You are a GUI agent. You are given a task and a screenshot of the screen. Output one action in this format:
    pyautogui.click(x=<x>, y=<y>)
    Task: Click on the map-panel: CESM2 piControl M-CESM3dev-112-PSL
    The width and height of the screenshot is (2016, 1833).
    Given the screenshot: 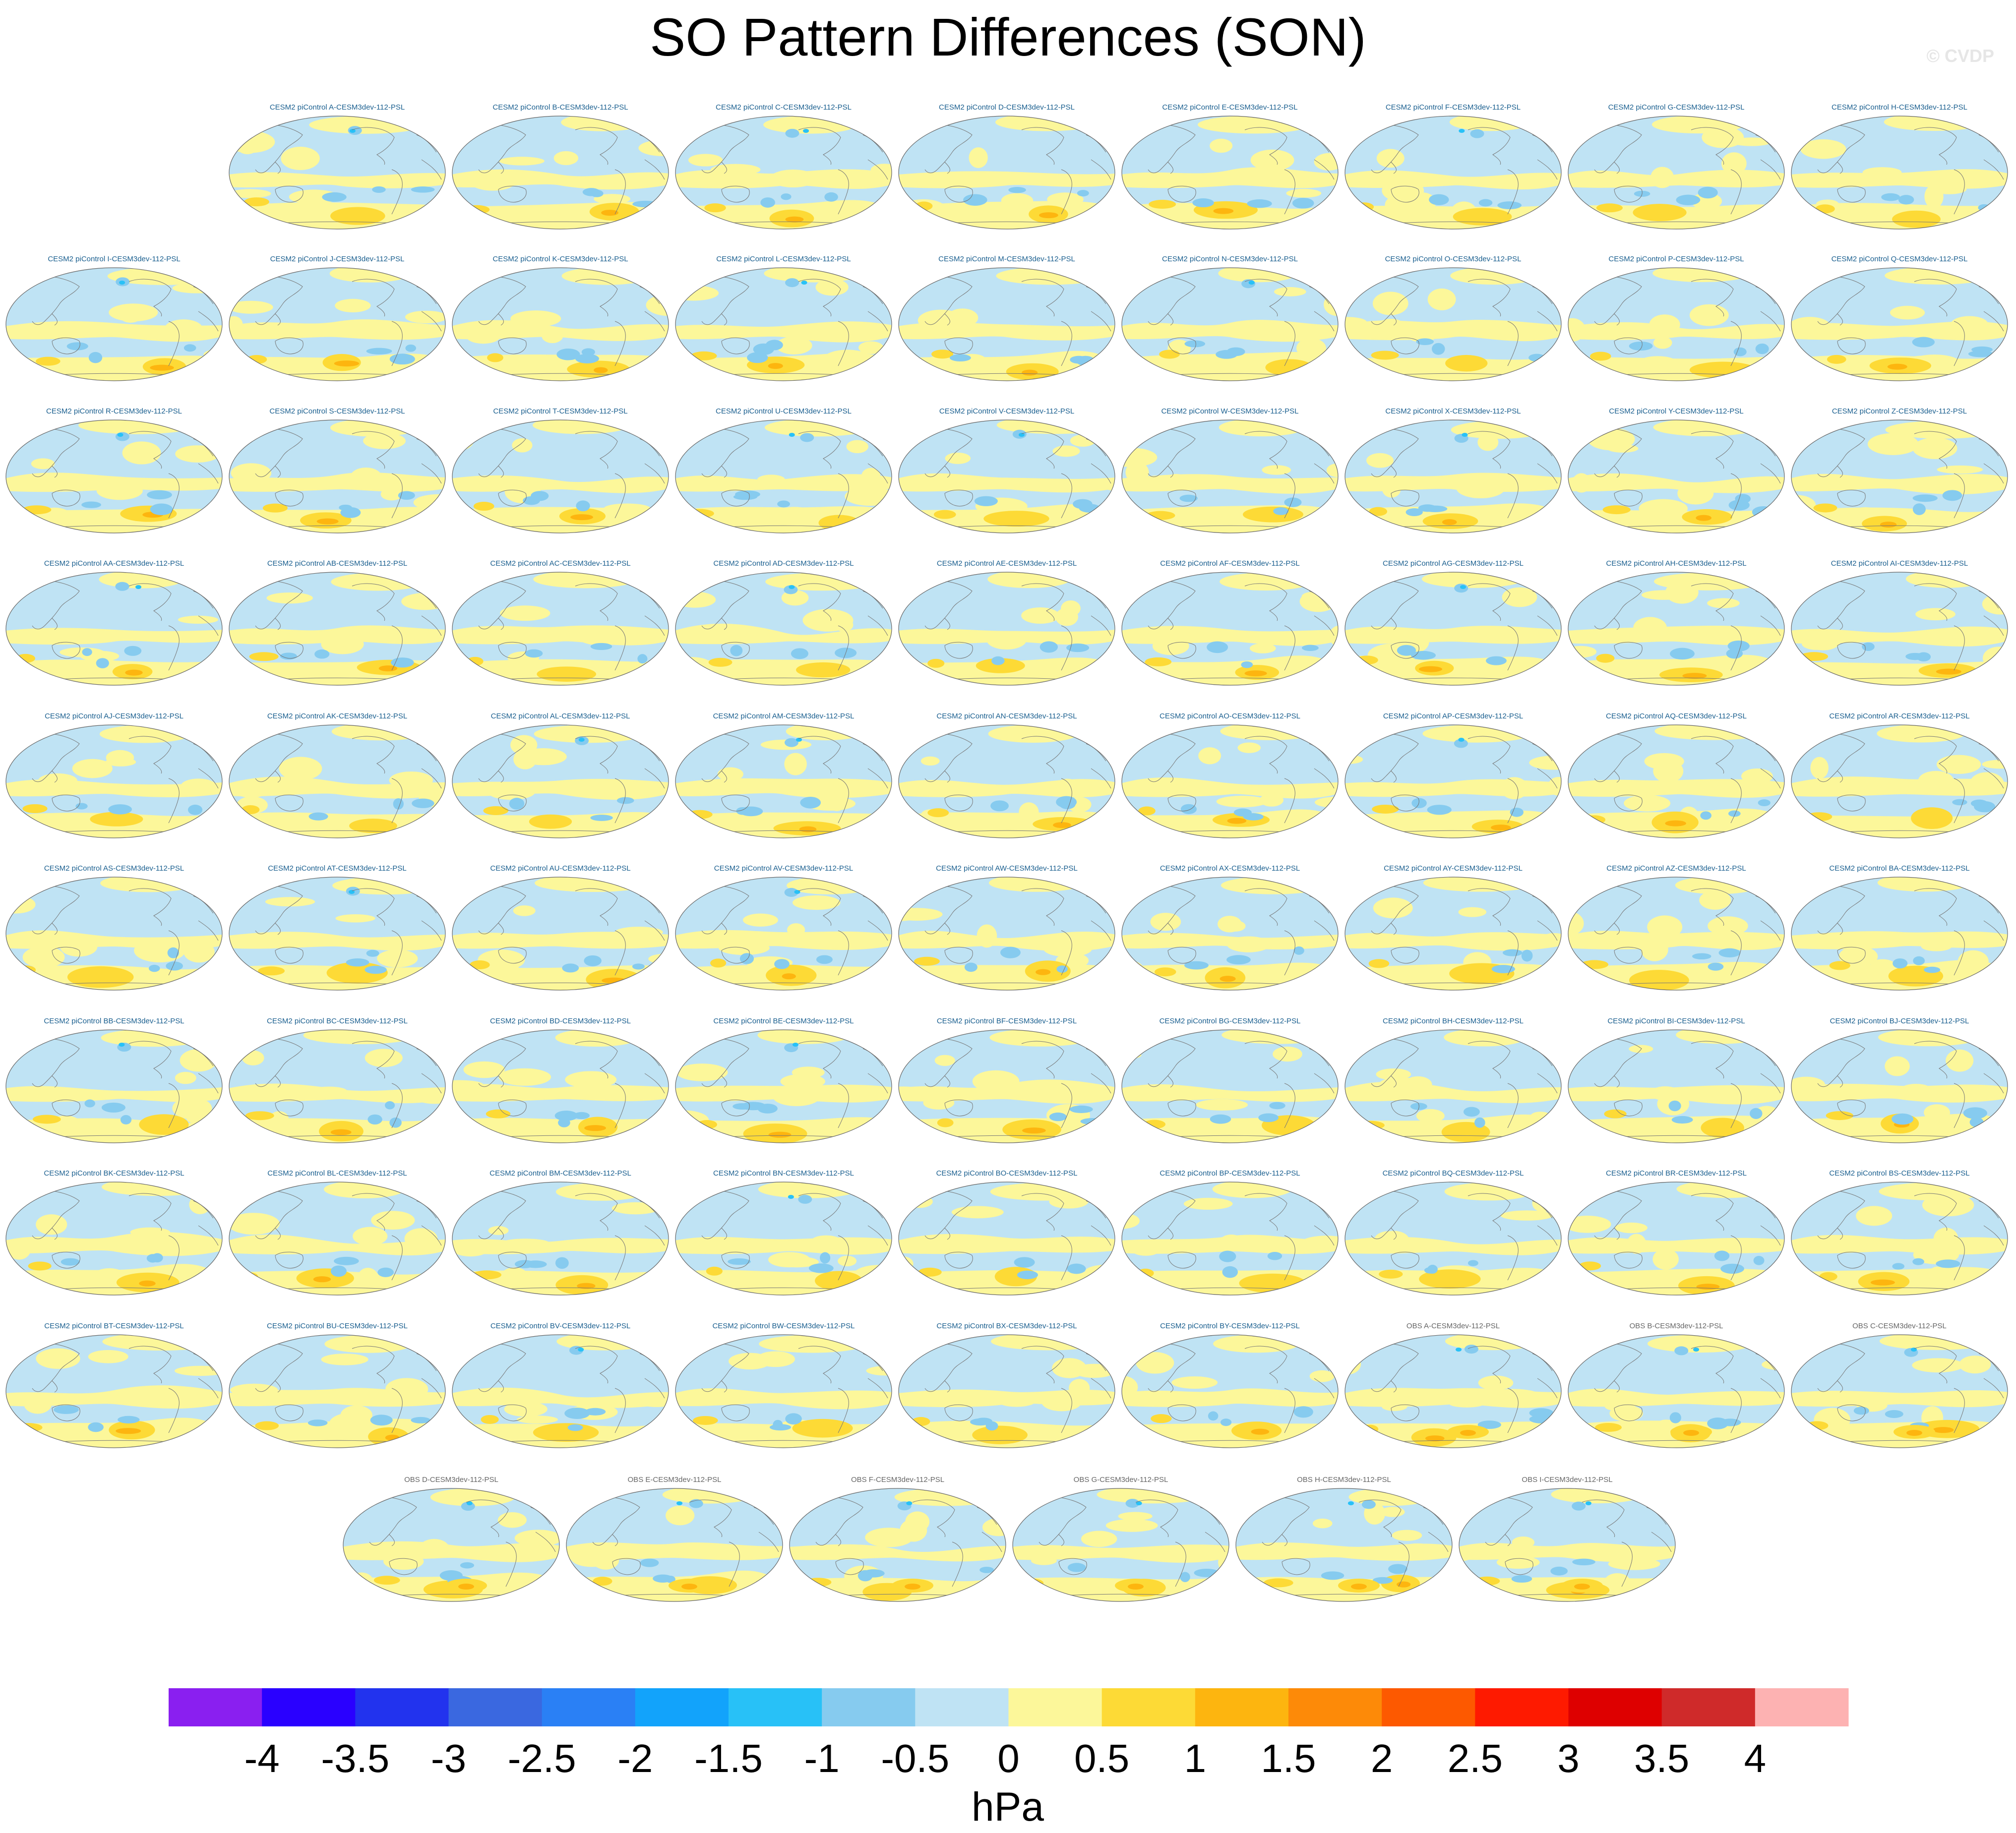 What is the action you would take?
    pyautogui.click(x=1007, y=319)
    